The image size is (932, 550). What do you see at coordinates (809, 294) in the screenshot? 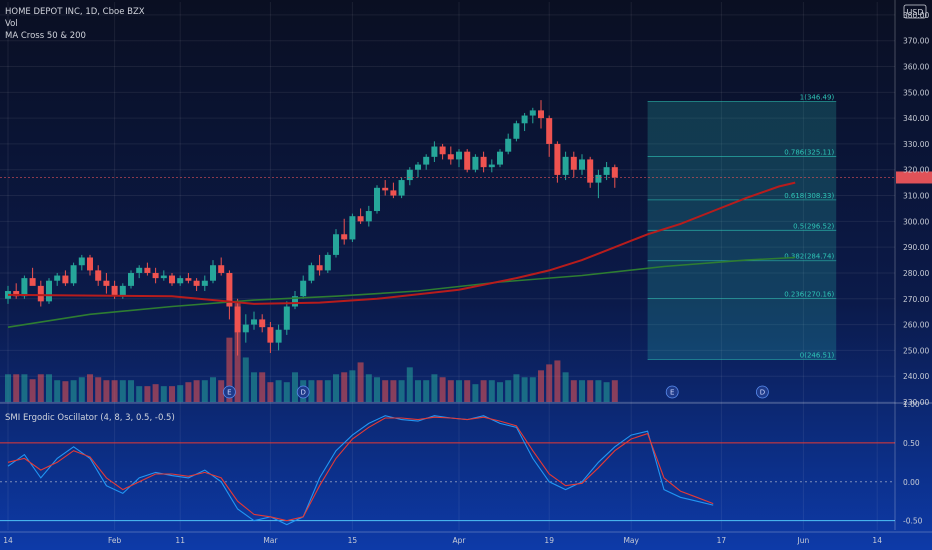
I see `fib-level-label: 0.236(270.16)` at bounding box center [809, 294].